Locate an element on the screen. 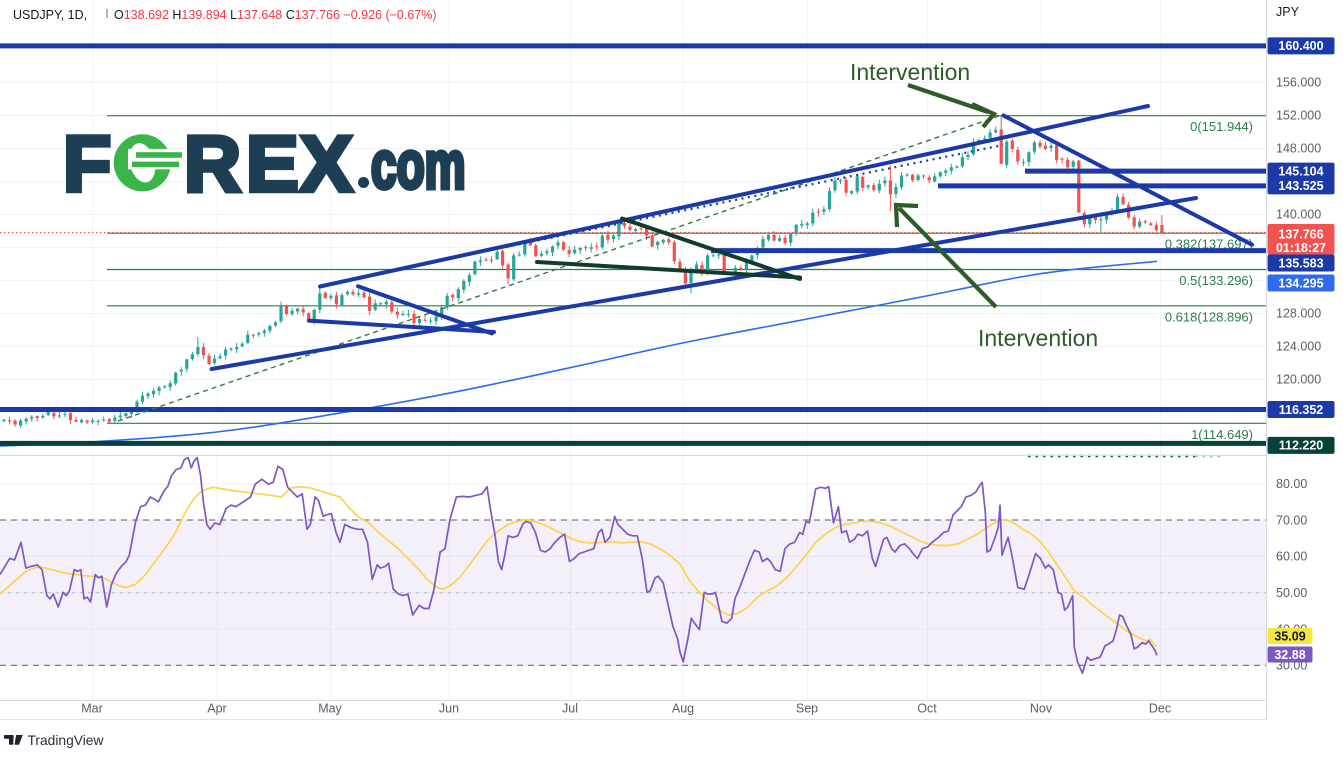  svg-text: 140.000 is located at coordinates (1298, 215).